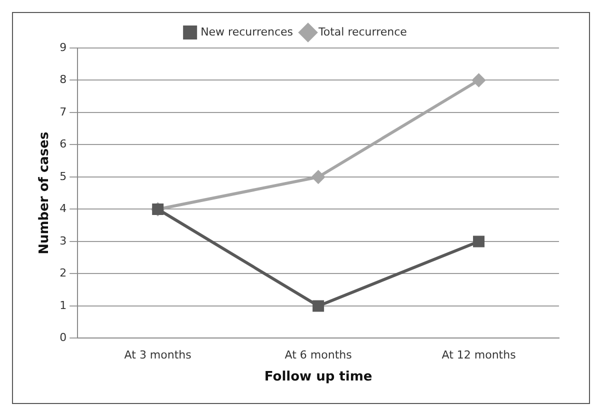 The width and height of the screenshot is (605, 417). What do you see at coordinates (479, 355) in the screenshot?
I see `x-tick-label: At 12 months` at bounding box center [479, 355].